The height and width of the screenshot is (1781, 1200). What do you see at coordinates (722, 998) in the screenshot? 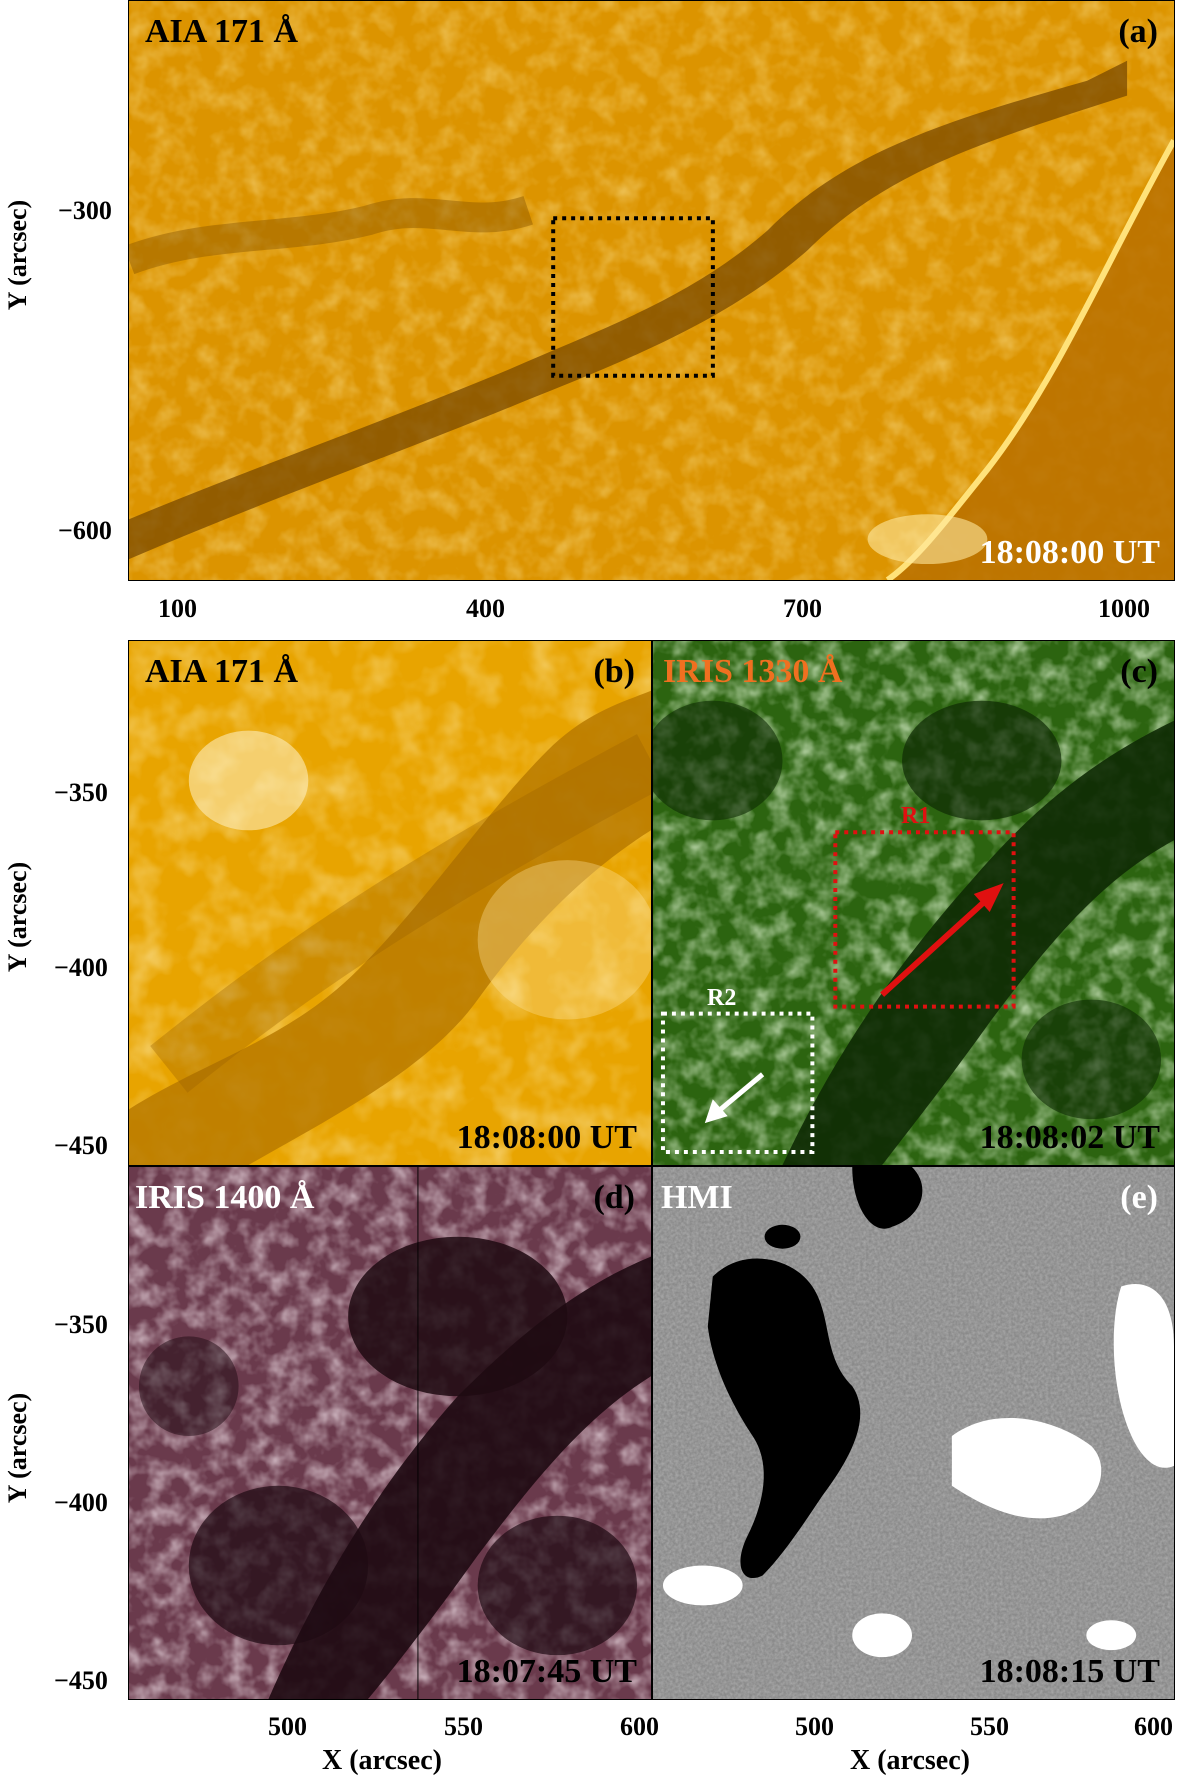
I see `region-r2-label: R2` at bounding box center [722, 998].